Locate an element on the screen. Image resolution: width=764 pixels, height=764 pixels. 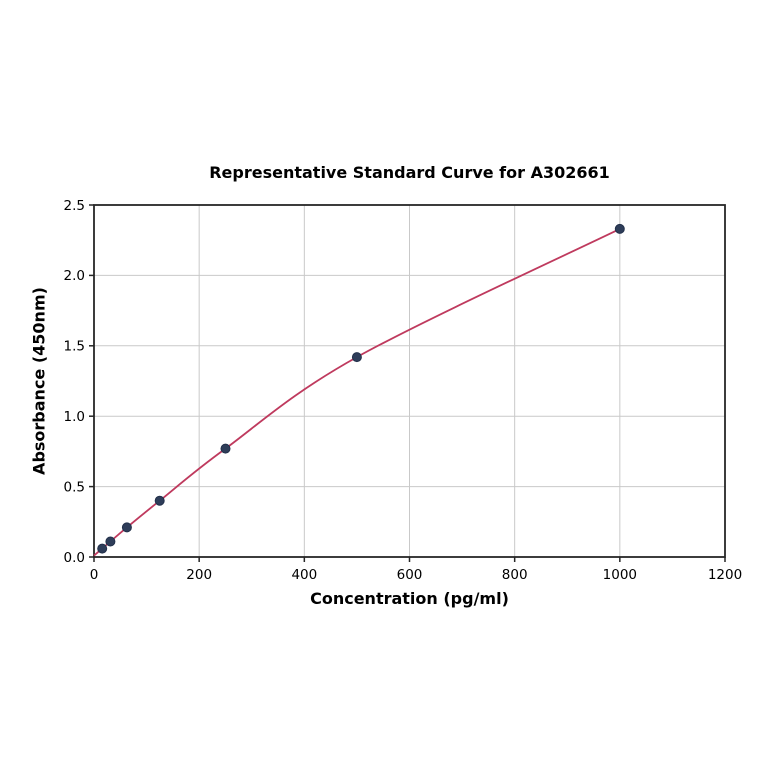
x-tick-label: 0 is located at coordinates (94, 575).